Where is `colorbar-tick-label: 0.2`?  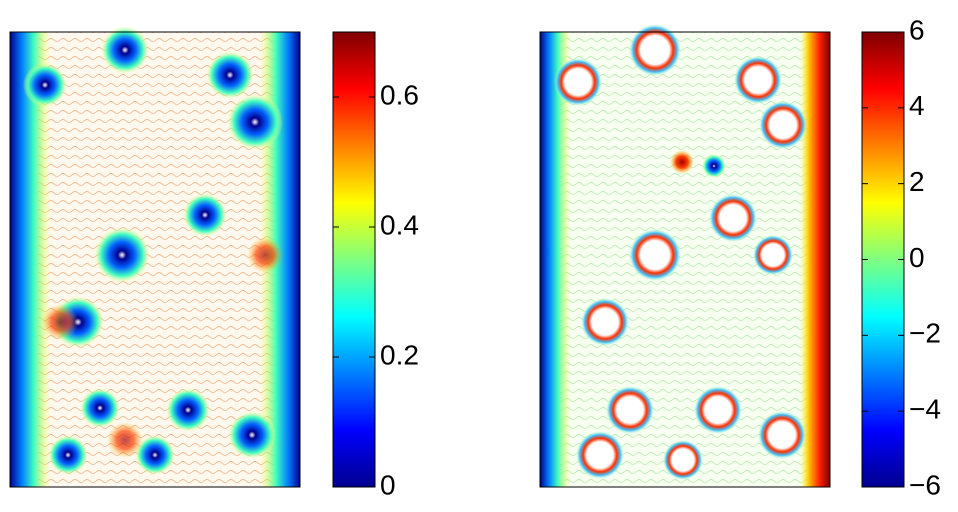 colorbar-tick-label: 0.2 is located at coordinates (399, 354).